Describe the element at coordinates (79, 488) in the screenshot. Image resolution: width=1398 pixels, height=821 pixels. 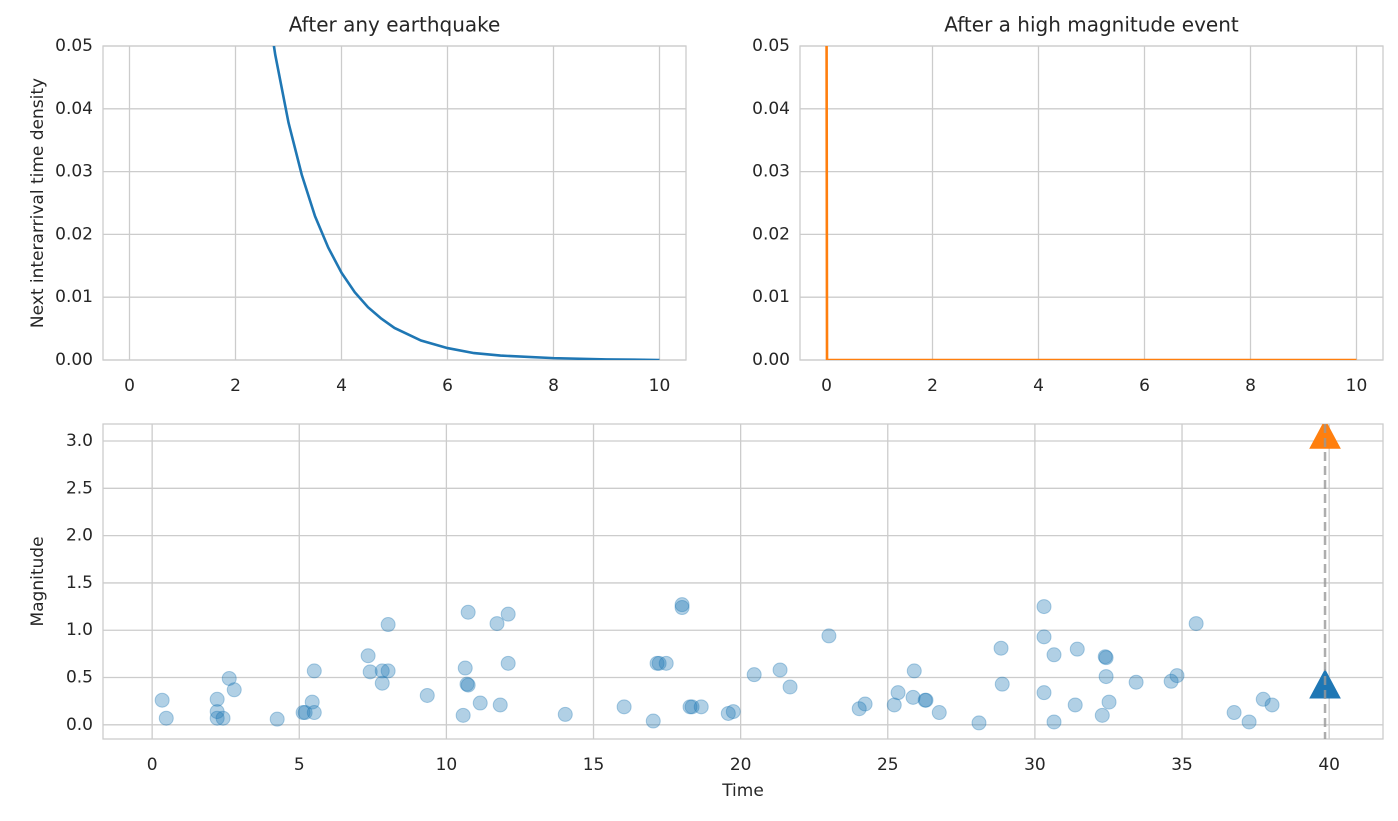
I see `y-tick-label: 2.5` at that location.